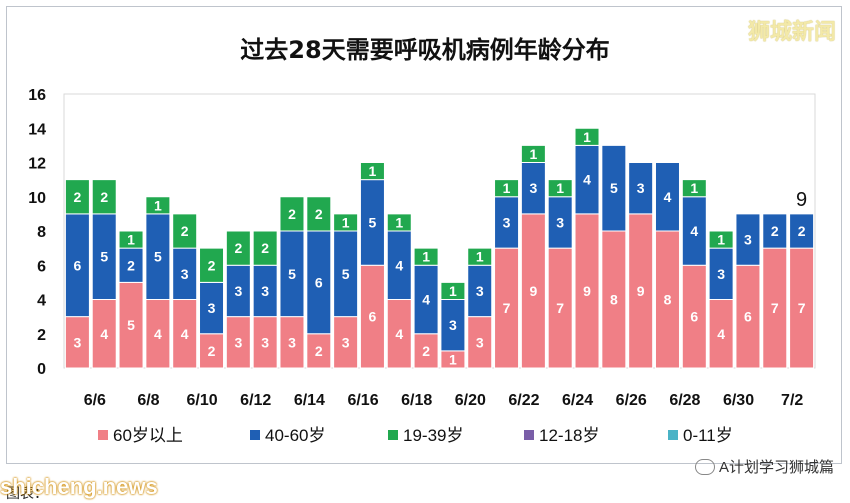 The height and width of the screenshot is (503, 850). I want to click on chart-title: 过去28天需要呼吸机病例年龄分布, so click(424, 50).